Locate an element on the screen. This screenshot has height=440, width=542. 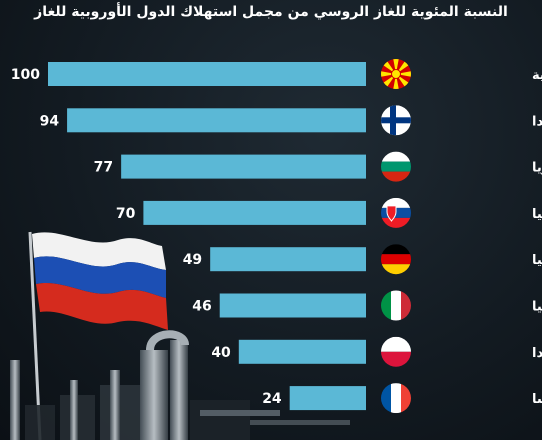
value-label: 40 is located at coordinates (221, 353).